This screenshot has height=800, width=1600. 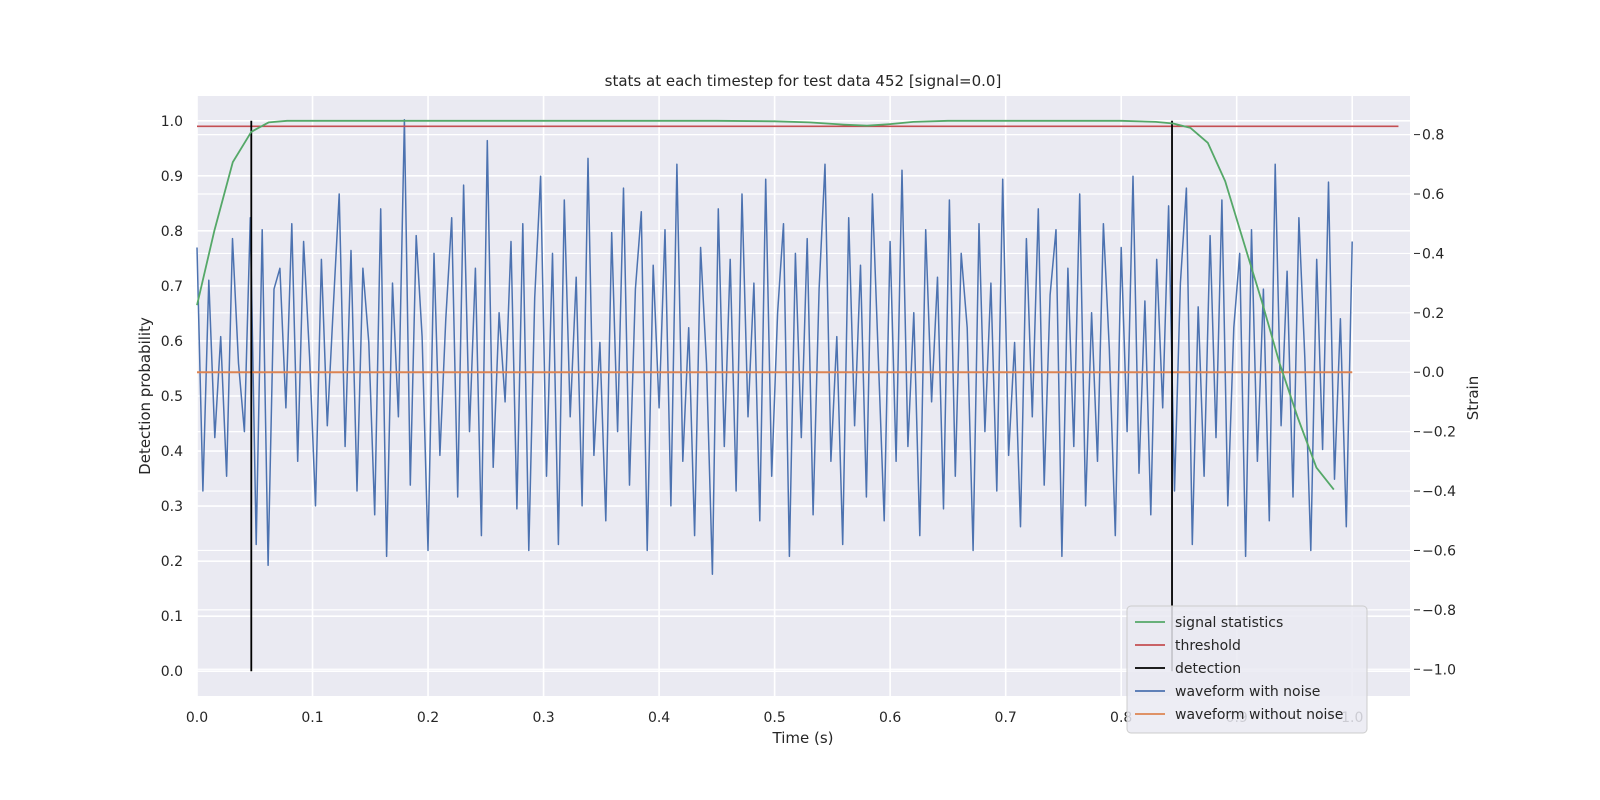 I want to click on left-tick-label: 0.1, so click(x=172, y=617).